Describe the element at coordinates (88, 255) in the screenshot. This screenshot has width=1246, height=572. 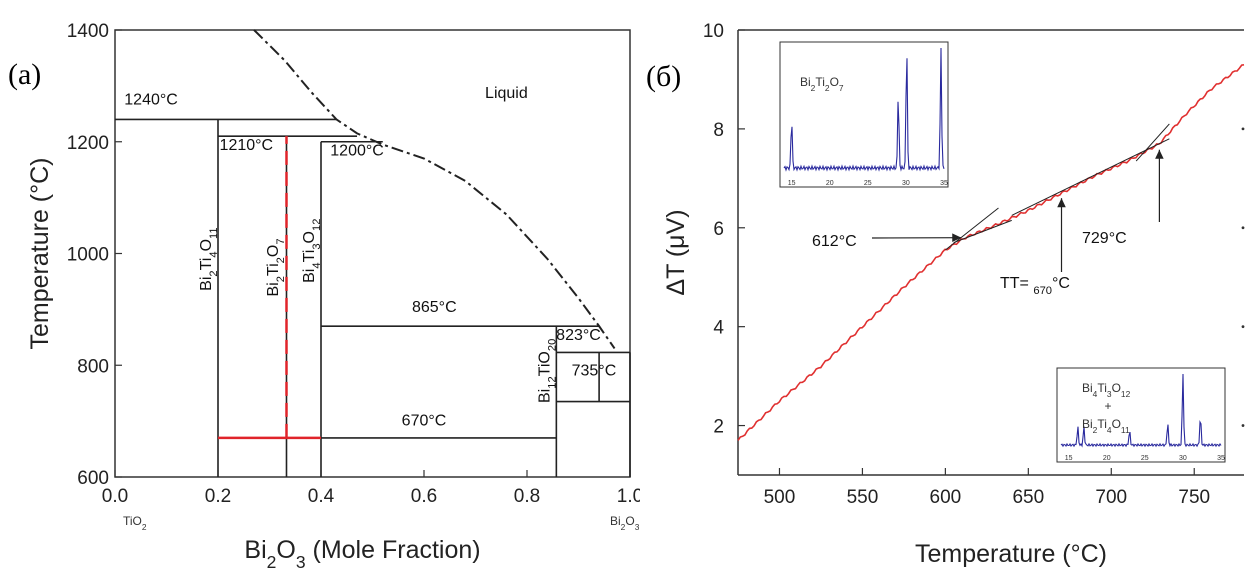
I see `y-tick-label: 1000` at that location.